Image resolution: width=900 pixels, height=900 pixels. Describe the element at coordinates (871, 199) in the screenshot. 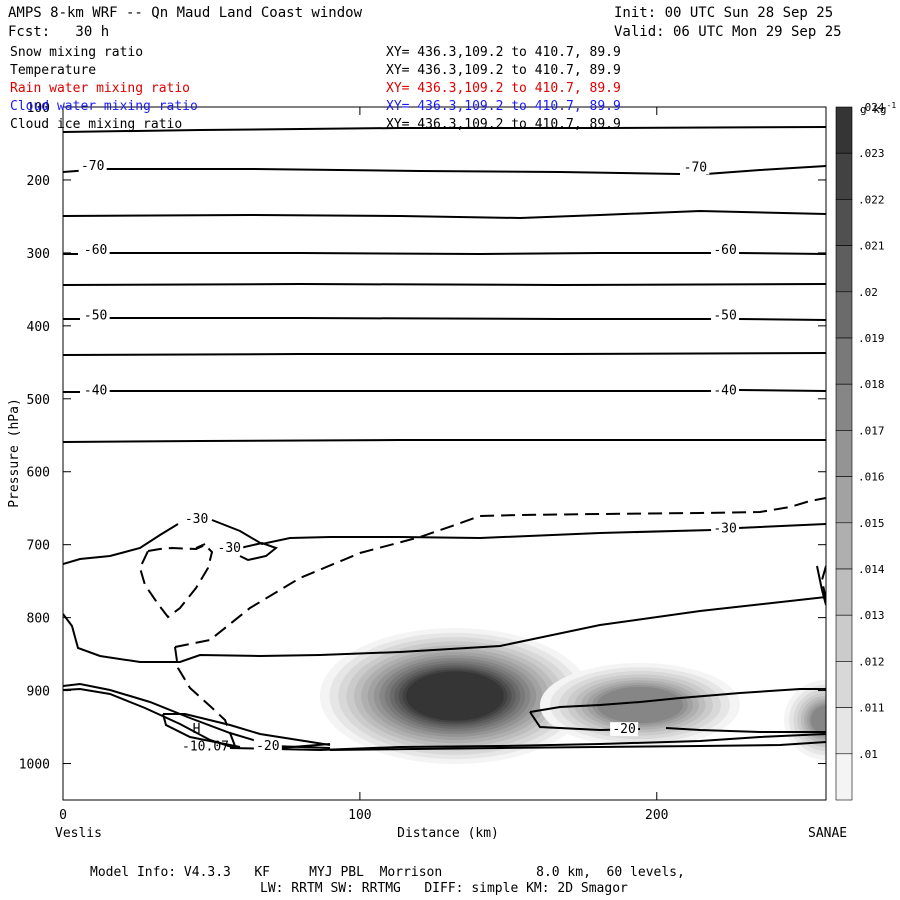

I see `colorbar-label: .022` at that location.